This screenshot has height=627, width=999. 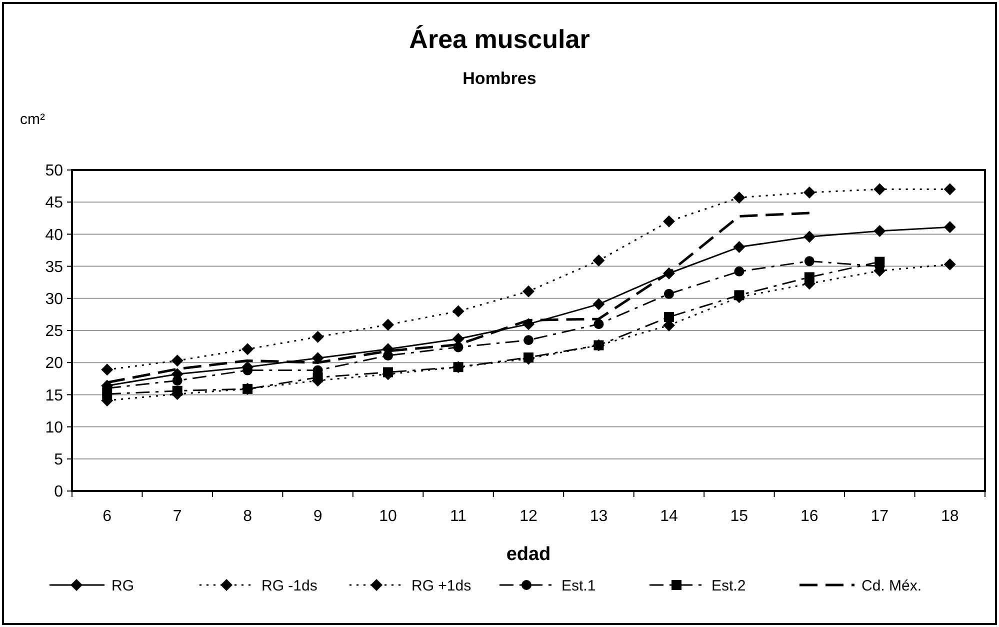 What do you see at coordinates (599, 516) in the screenshot?
I see `x-tick-label: 13` at bounding box center [599, 516].